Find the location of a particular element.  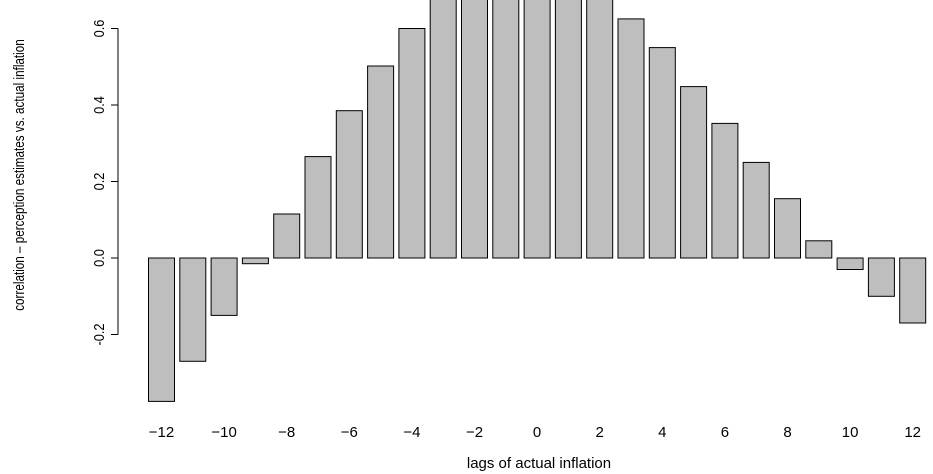

bar-lag--6 is located at coordinates (349, 184).